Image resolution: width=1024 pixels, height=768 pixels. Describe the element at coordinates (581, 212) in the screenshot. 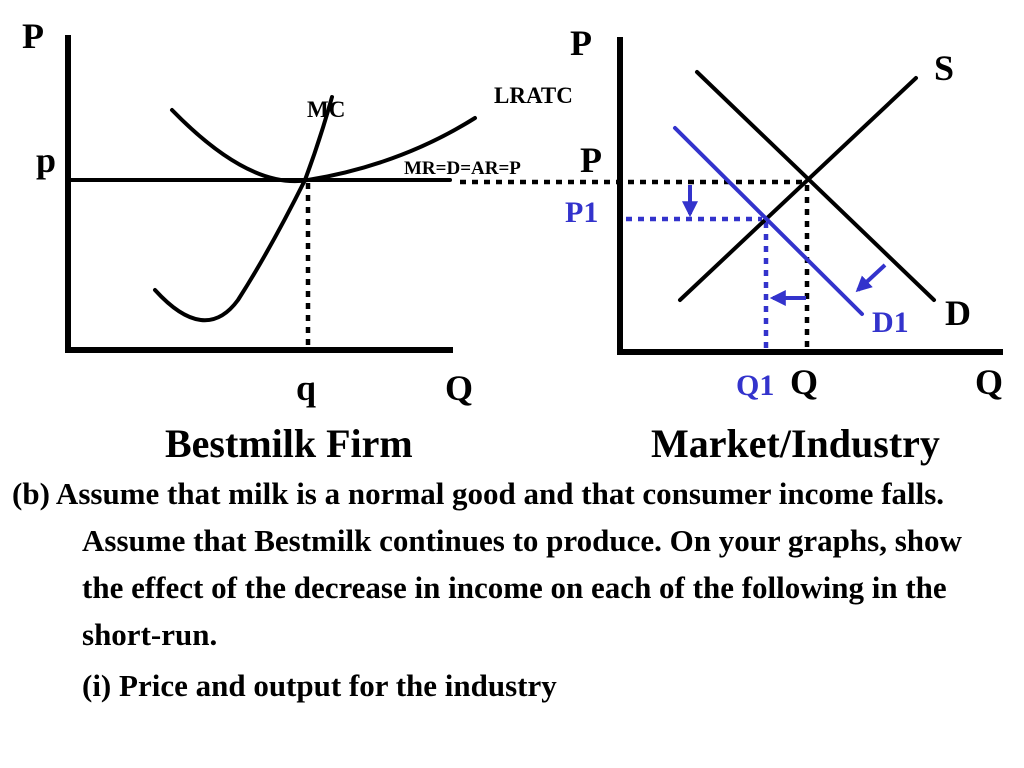

I see `market-new-price-label: P1` at that location.